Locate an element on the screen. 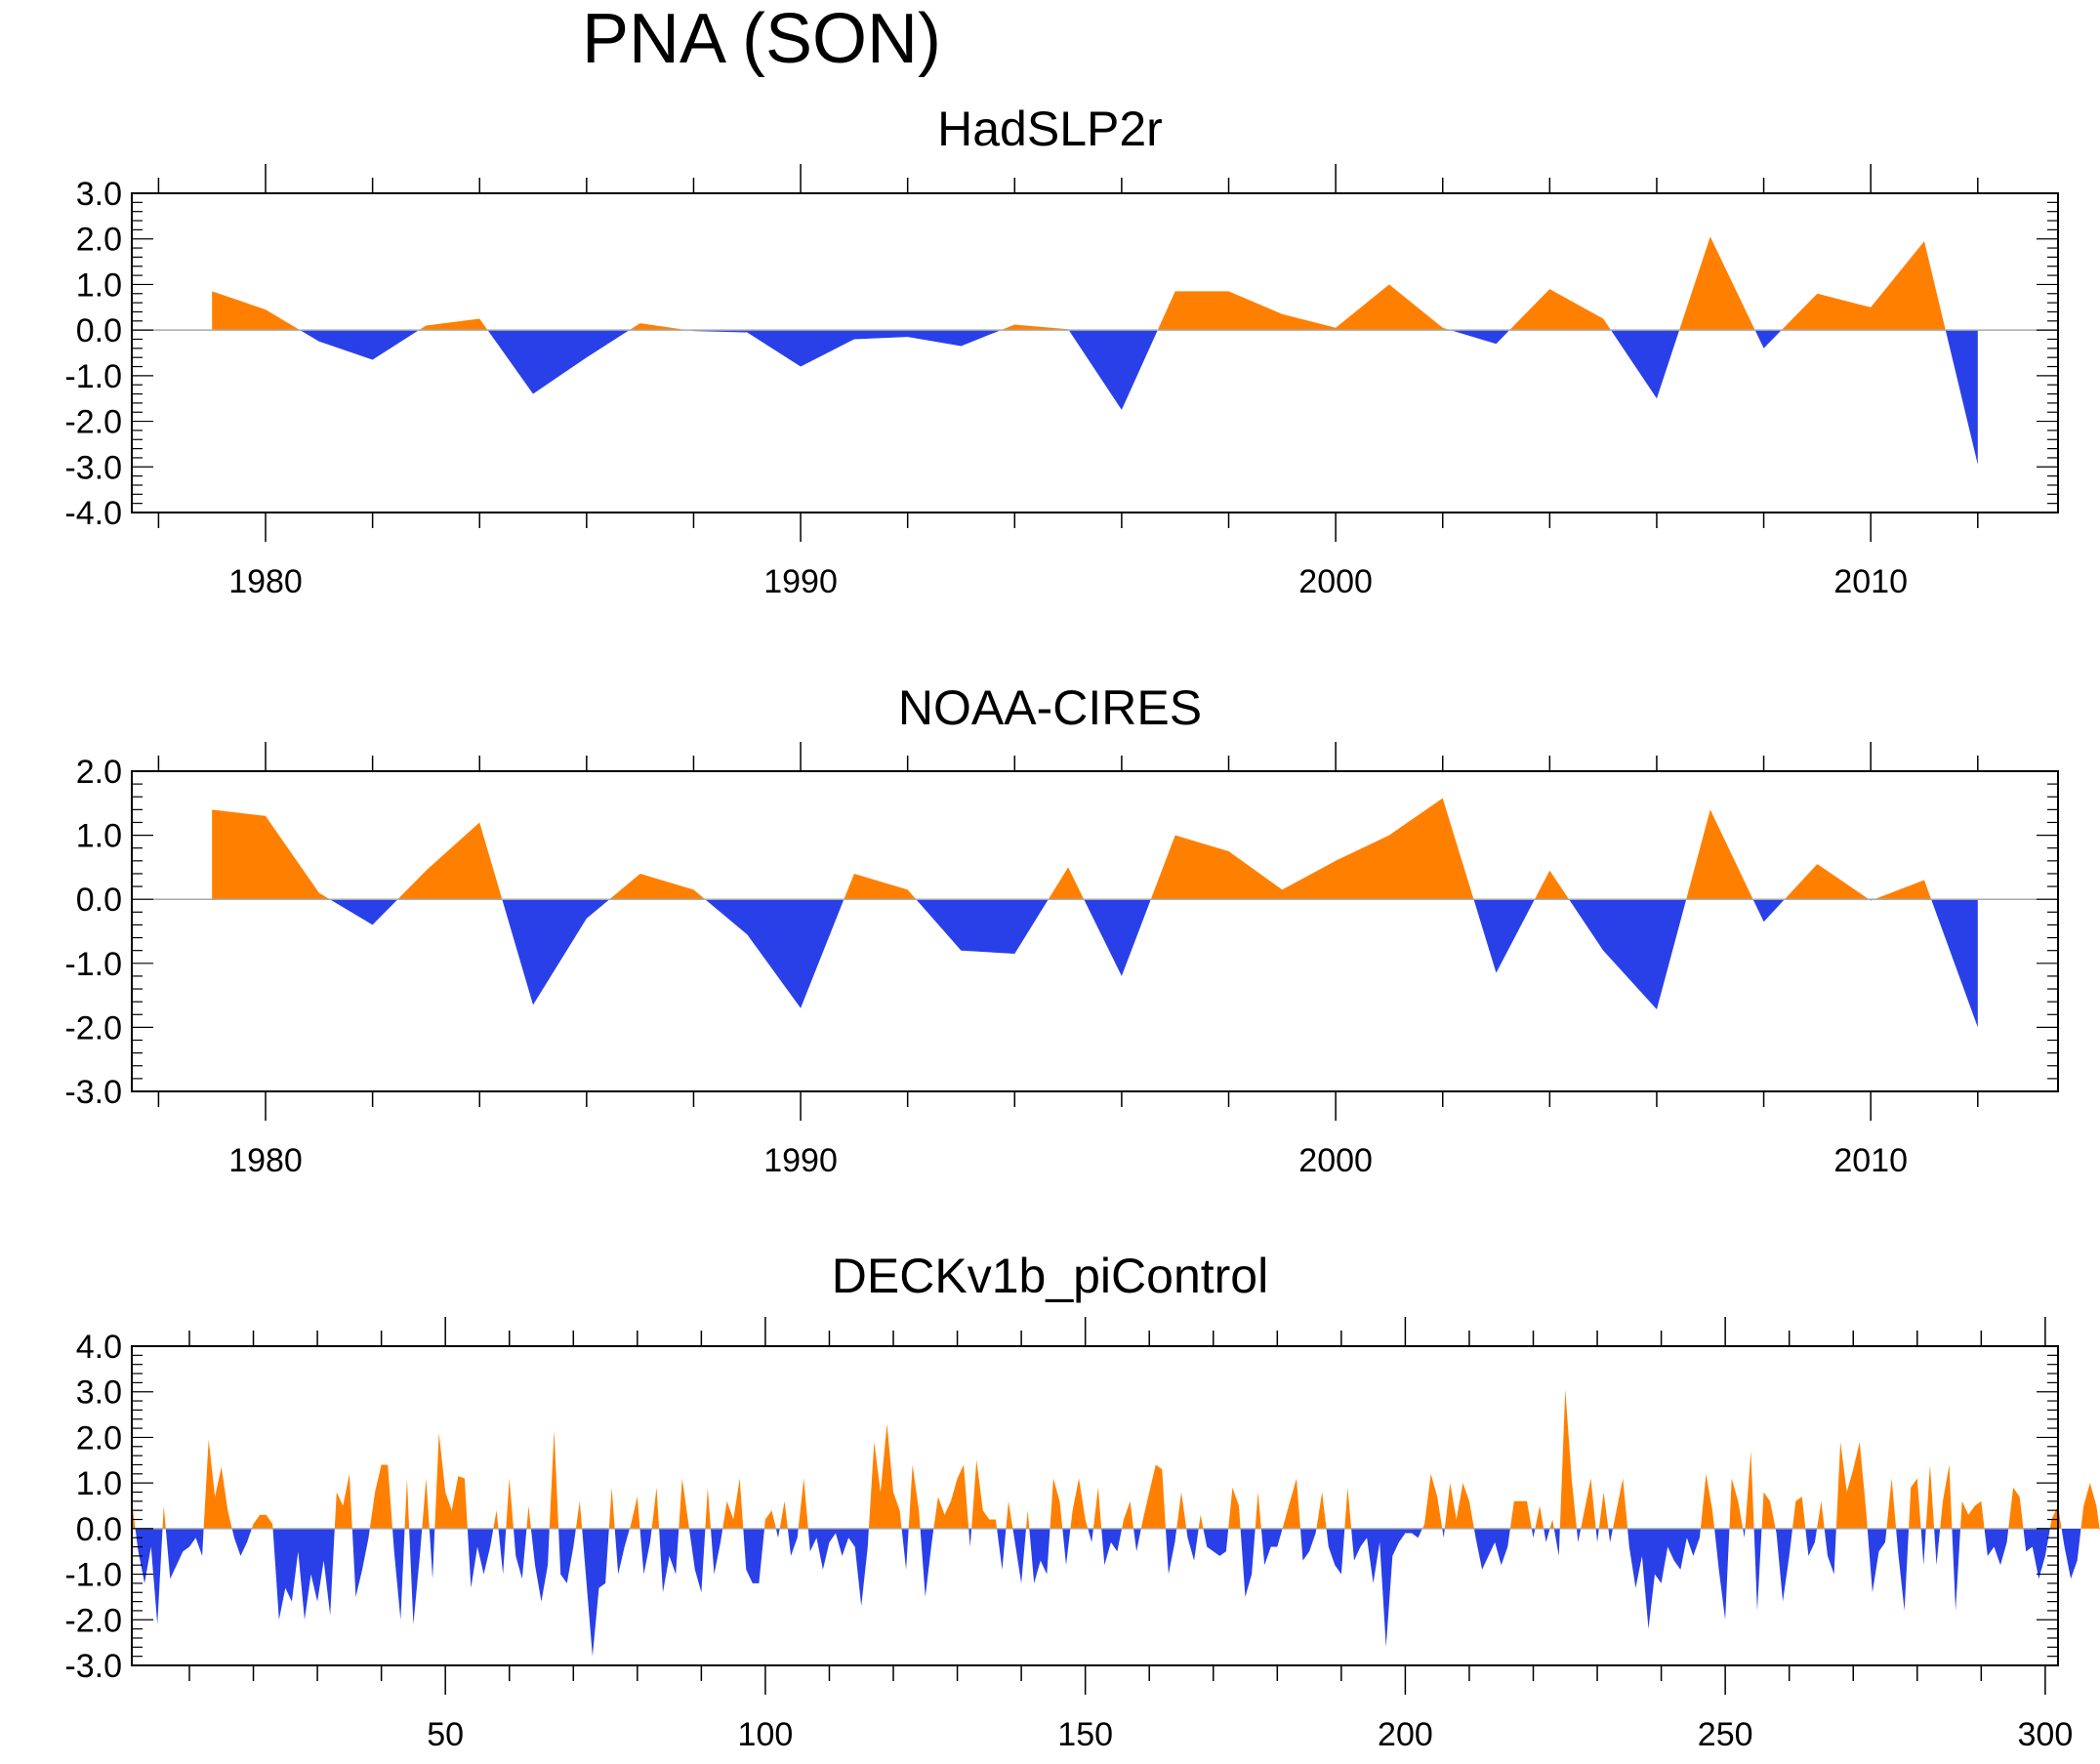  x-tick-label: 1980 is located at coordinates (265, 1160).